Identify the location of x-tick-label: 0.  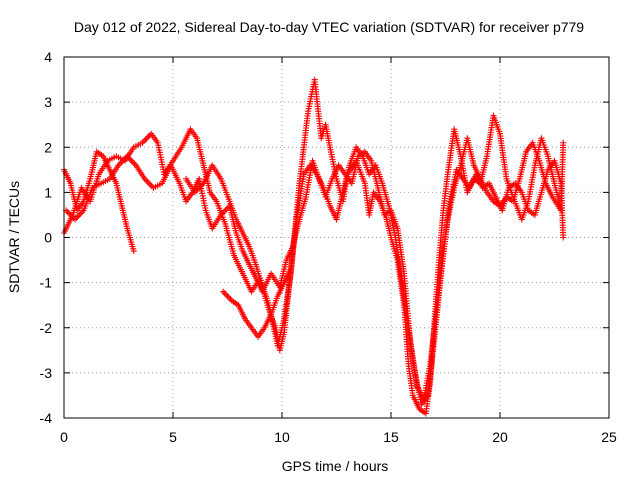
(64, 437).